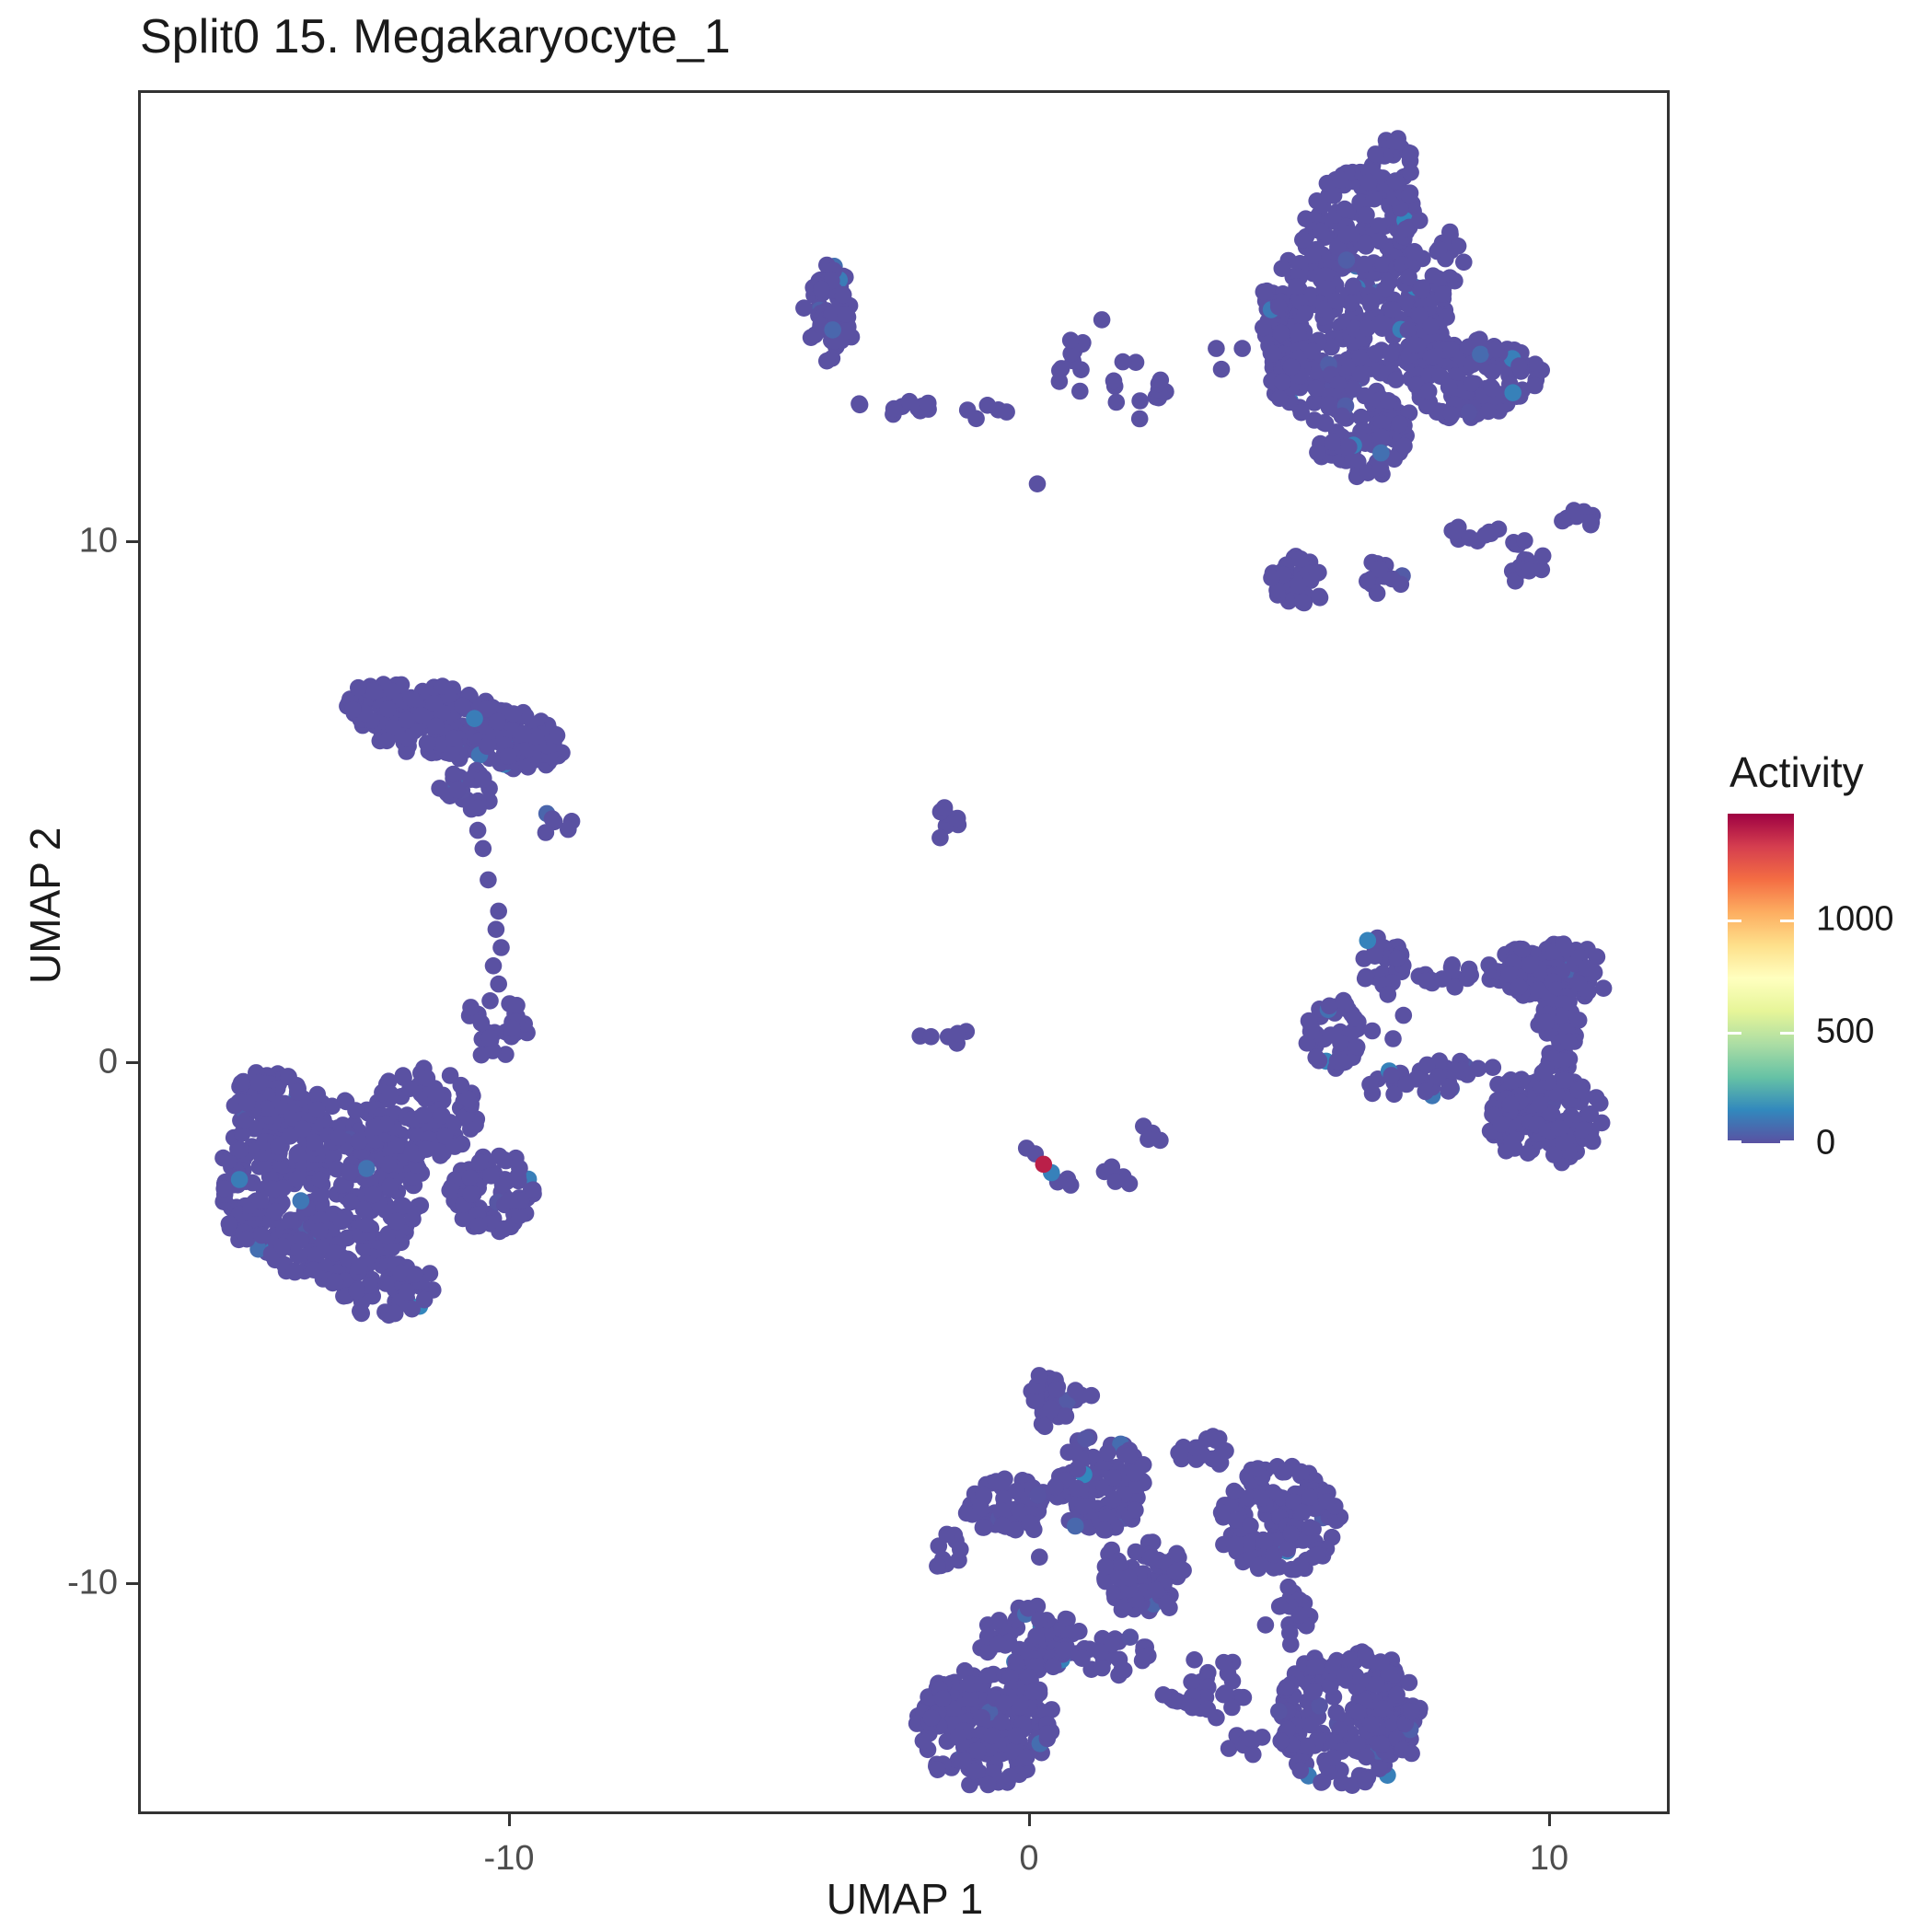 This screenshot has height=1932, width=1932. Describe the element at coordinates (1829, 955) in the screenshot. I see `activity-legend: Activity 0 500 1000` at that location.